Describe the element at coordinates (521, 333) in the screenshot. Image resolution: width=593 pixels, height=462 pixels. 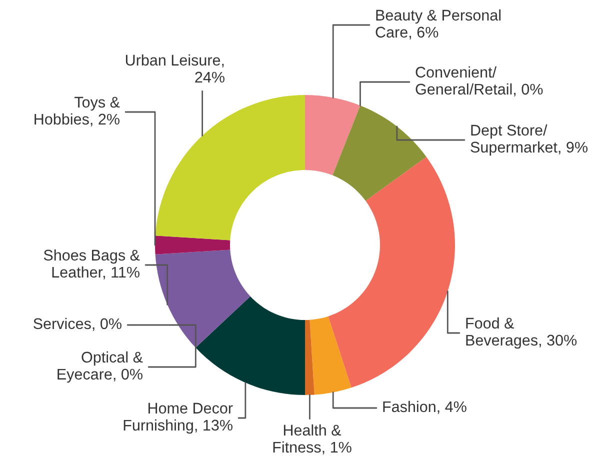
I see `slice-label: Food & Beverages, 30%` at that location.